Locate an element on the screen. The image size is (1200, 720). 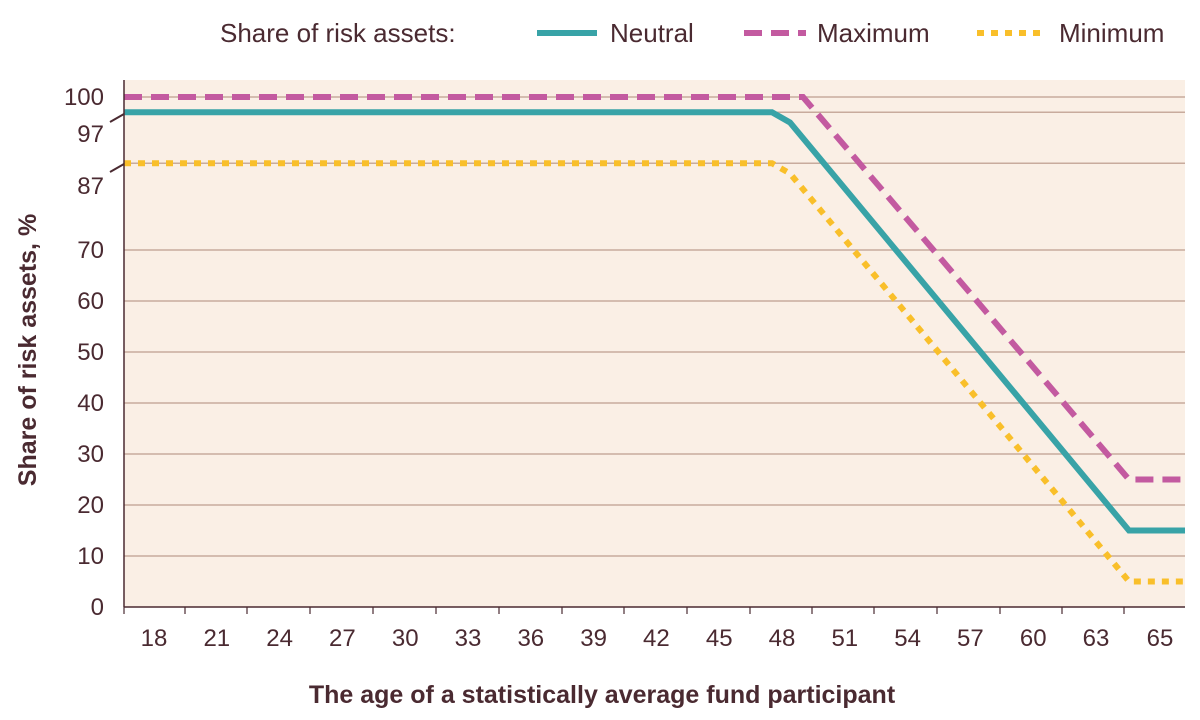
x-tick-label-30: 30 is located at coordinates (405, 638).